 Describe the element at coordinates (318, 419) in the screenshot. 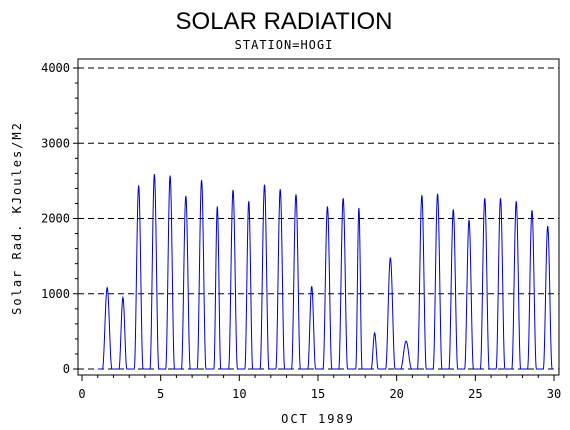

I see `x-axis-label: OCT 1989` at that location.